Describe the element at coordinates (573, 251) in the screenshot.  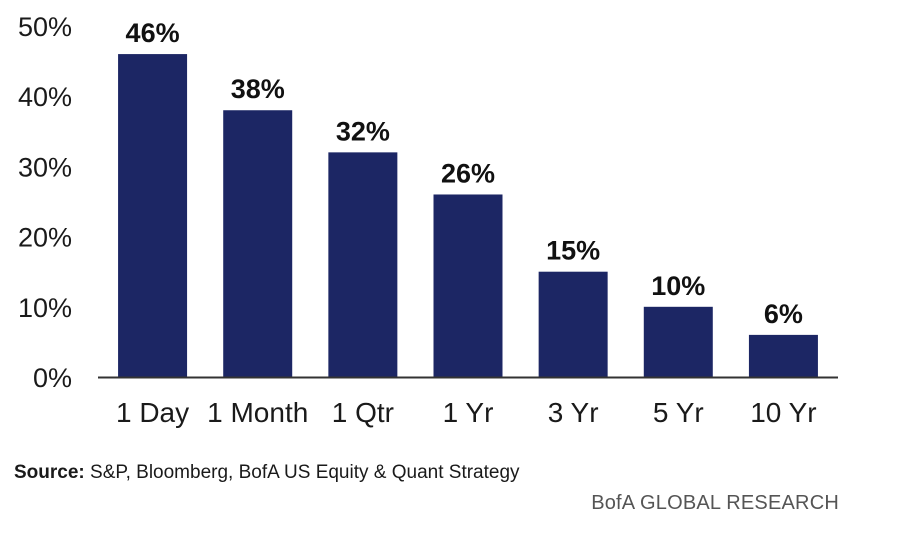
I see `data-label: 15%` at that location.